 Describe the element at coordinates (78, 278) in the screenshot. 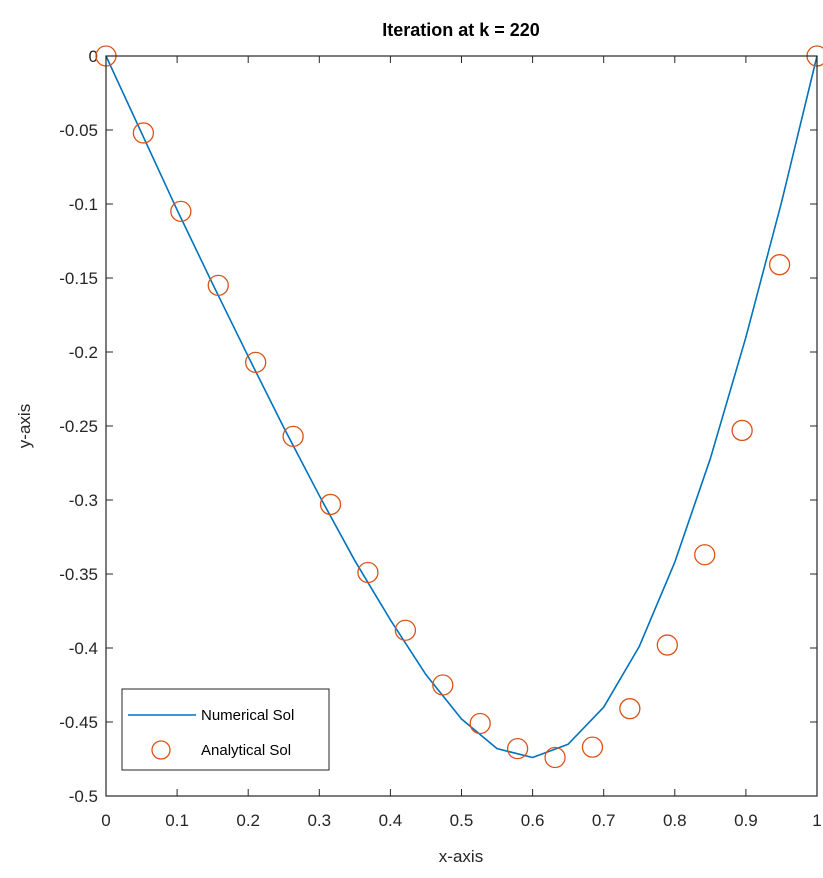

I see `y-tick-label: -0.15` at that location.